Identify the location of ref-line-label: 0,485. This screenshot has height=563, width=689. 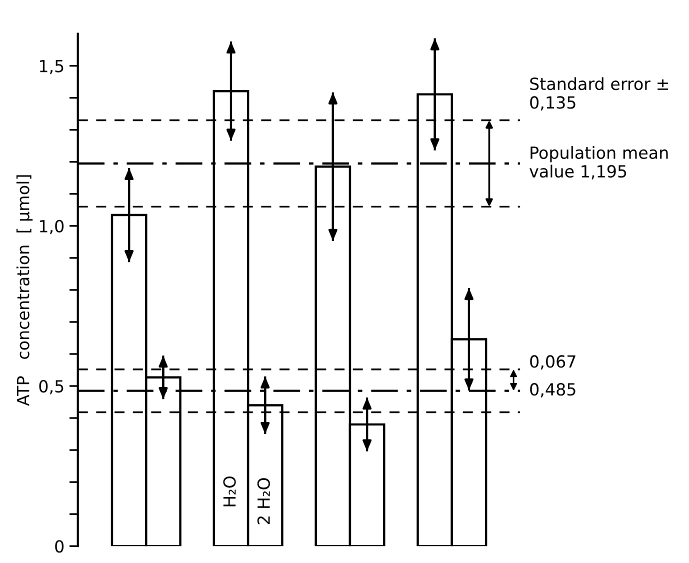
(553, 390).